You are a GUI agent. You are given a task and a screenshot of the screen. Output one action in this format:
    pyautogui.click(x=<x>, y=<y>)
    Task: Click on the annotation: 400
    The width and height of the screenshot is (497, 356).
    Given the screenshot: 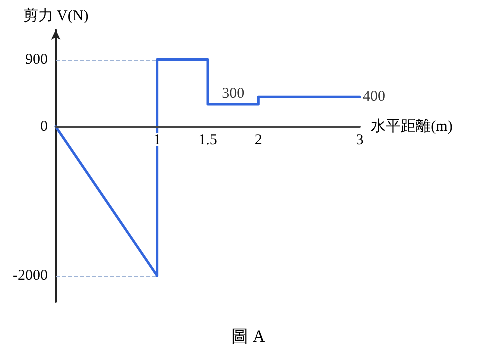 What is the action you would take?
    pyautogui.click(x=374, y=97)
    